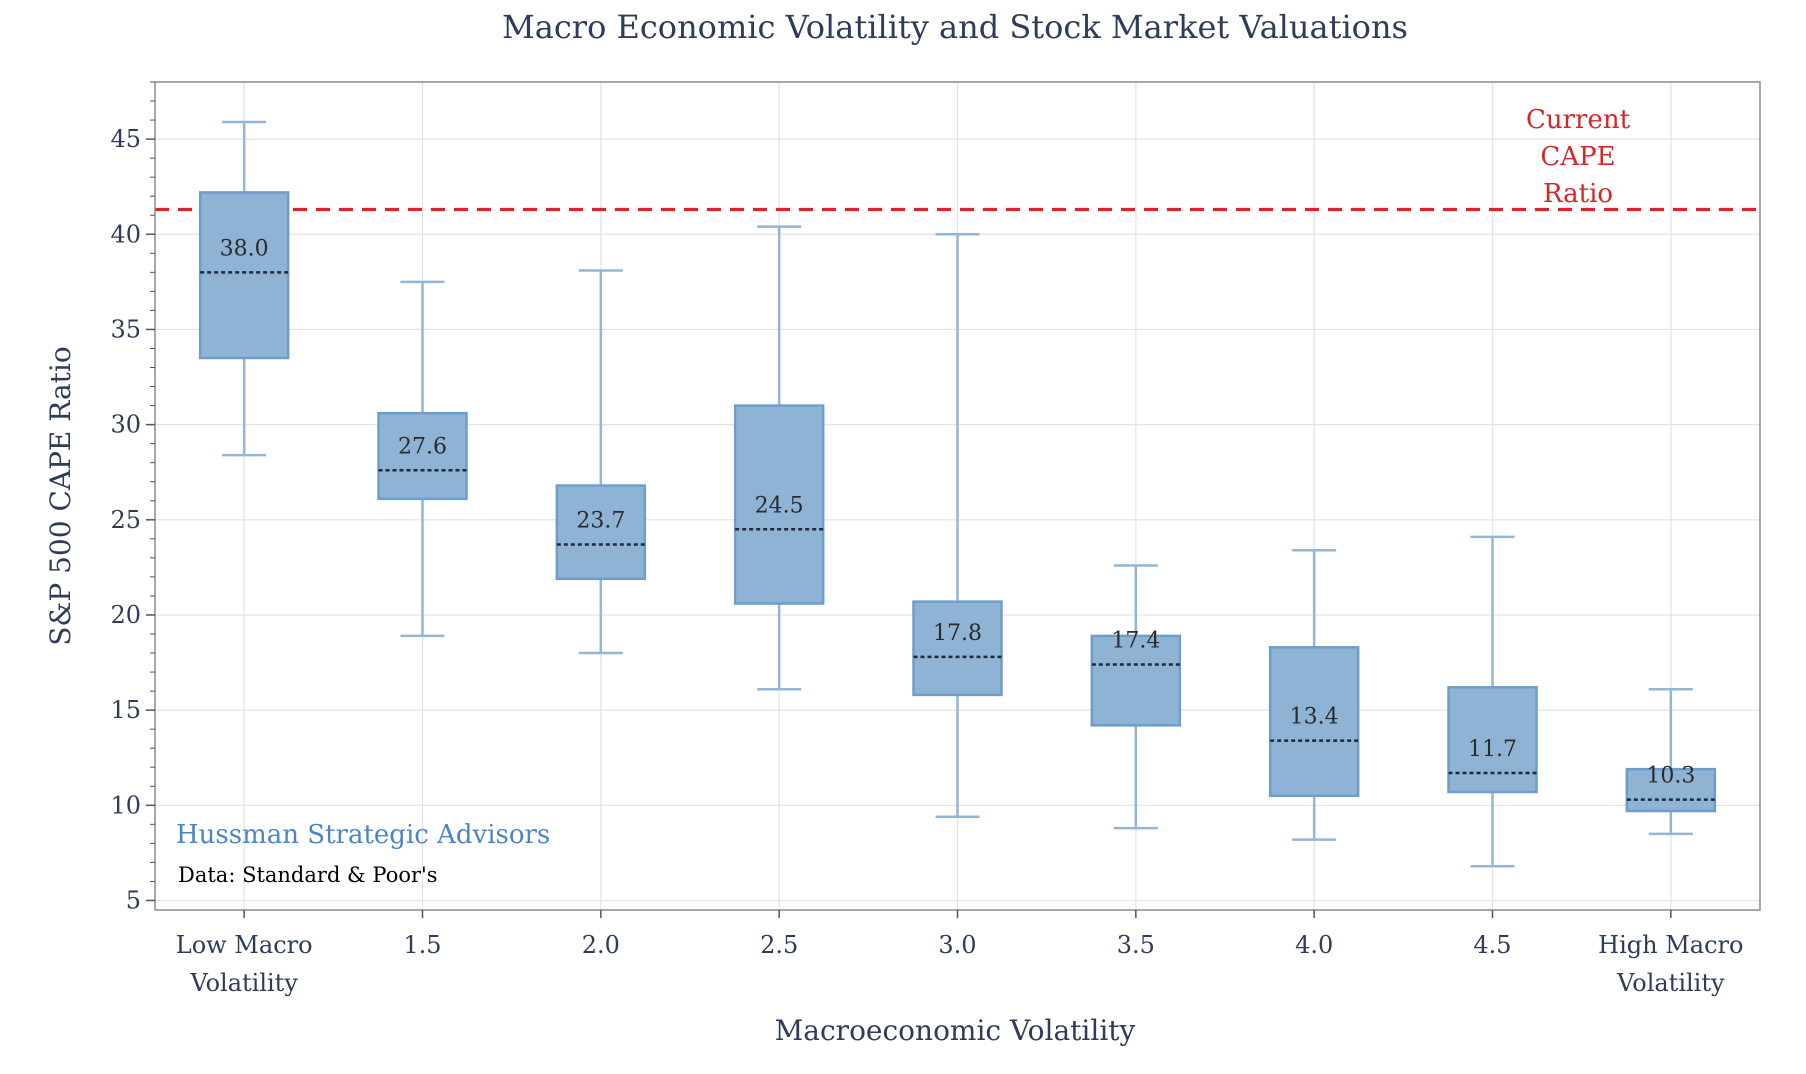 The image size is (1806, 1074). I want to click on x-tick-label-line: 3.0, so click(957, 945).